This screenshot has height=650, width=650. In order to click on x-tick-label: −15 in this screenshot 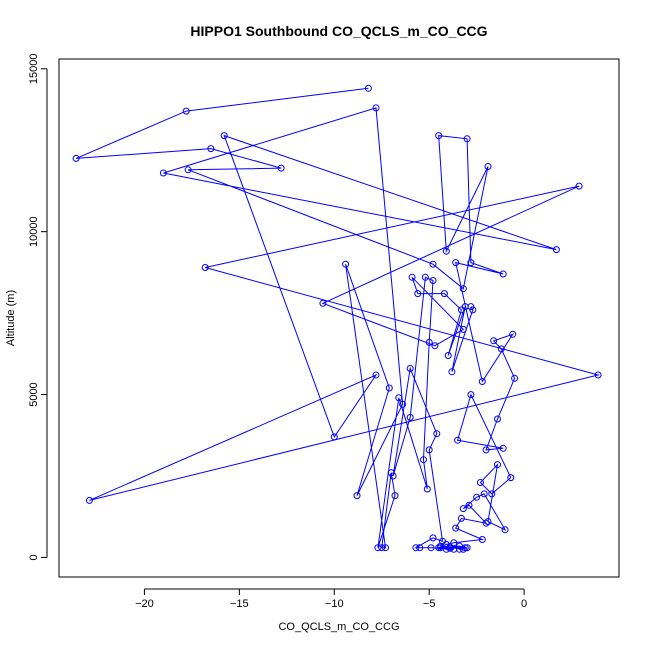, I will do `click(239, 604)`.